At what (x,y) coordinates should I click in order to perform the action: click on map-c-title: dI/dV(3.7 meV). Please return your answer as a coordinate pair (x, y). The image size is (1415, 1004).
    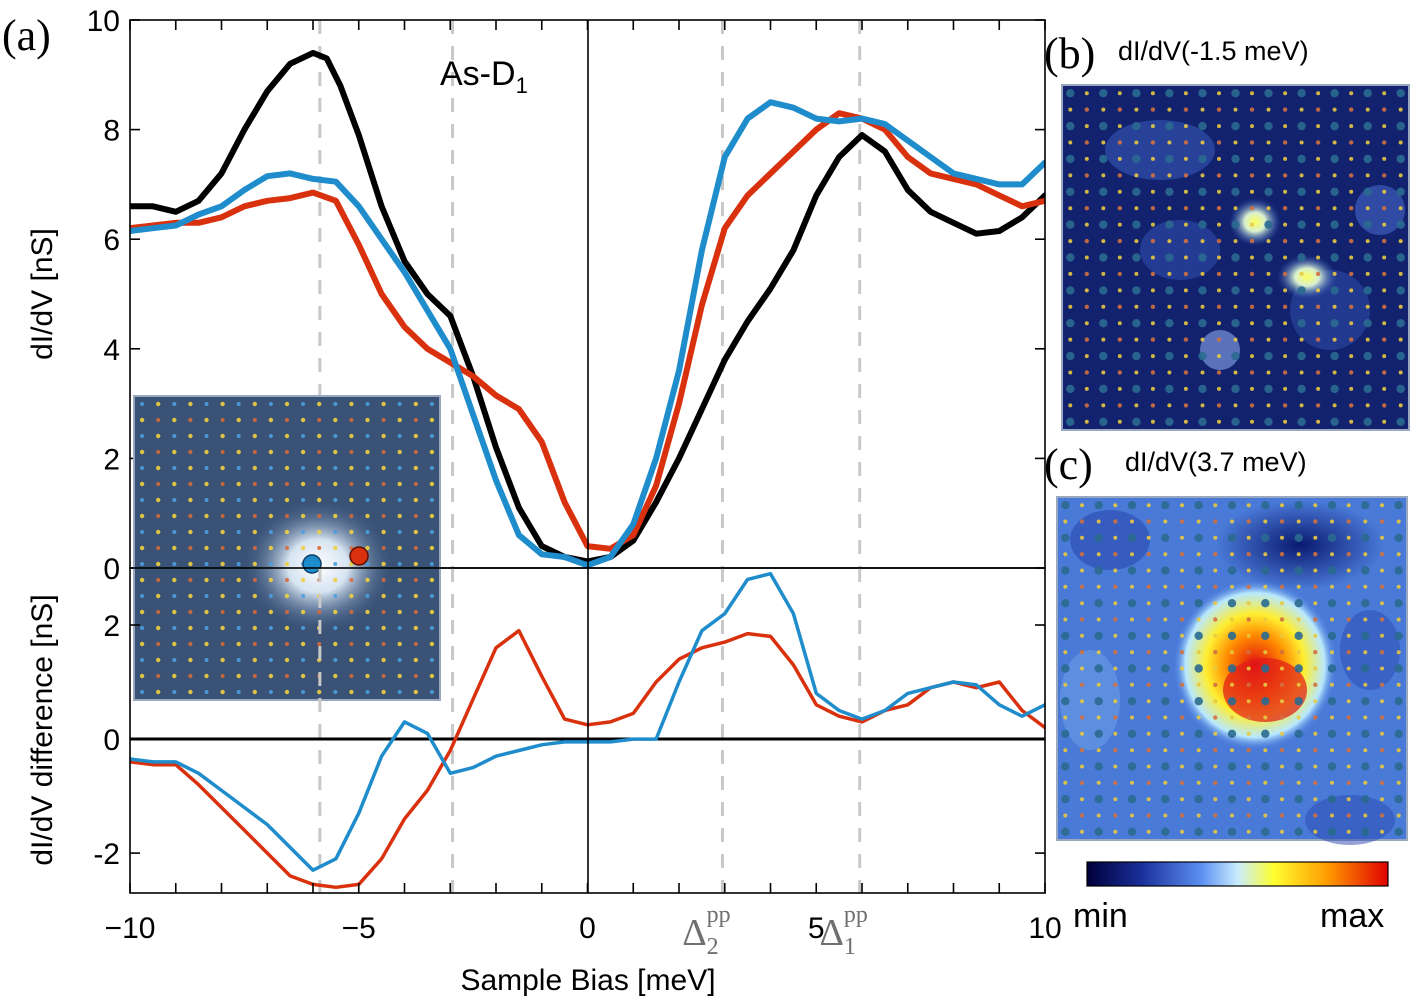
    Looking at the image, I should click on (1216, 462).